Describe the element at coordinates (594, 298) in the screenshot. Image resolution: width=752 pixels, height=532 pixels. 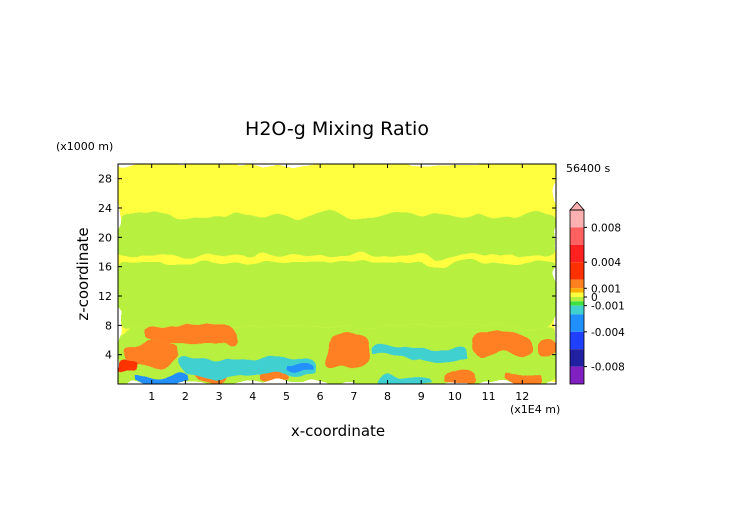
I see `colorbar-label: 0` at that location.